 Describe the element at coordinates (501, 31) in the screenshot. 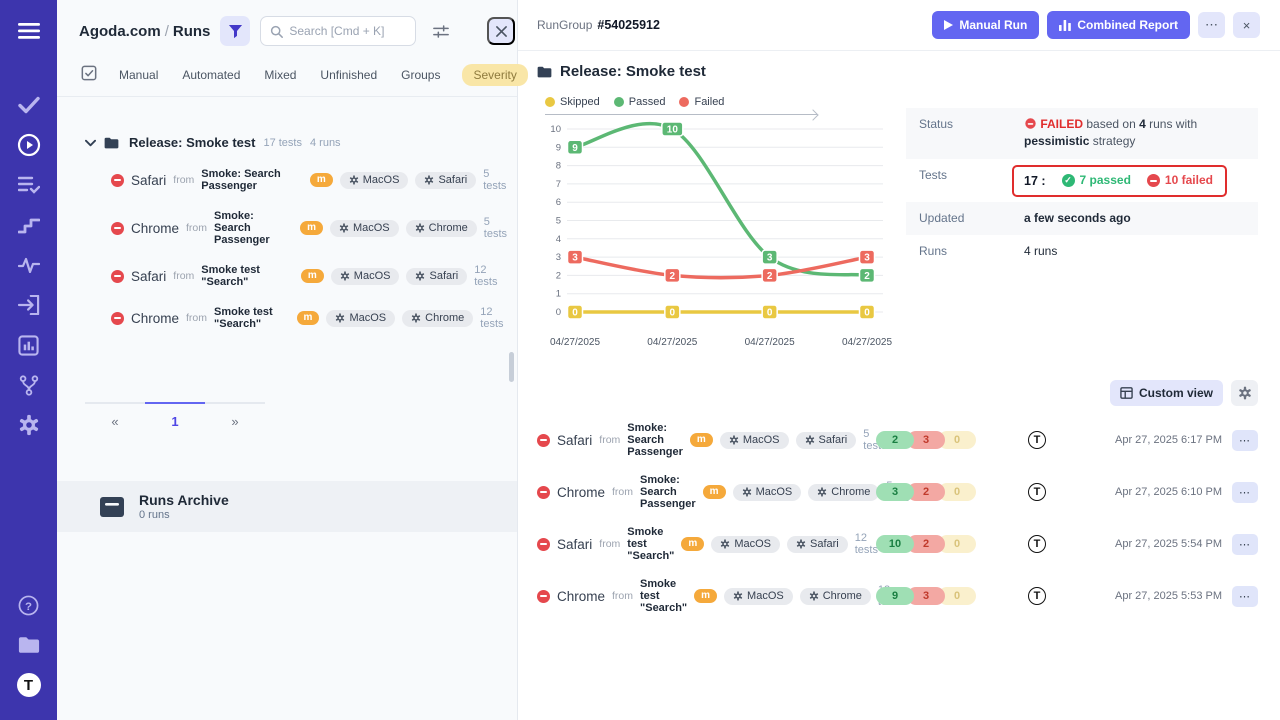

I see `close-panel-button` at that location.